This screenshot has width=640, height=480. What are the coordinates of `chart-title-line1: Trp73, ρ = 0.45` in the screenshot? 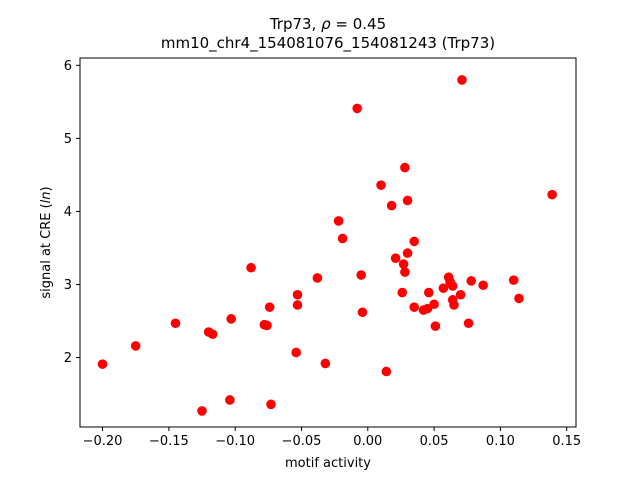 It's located at (327, 24).